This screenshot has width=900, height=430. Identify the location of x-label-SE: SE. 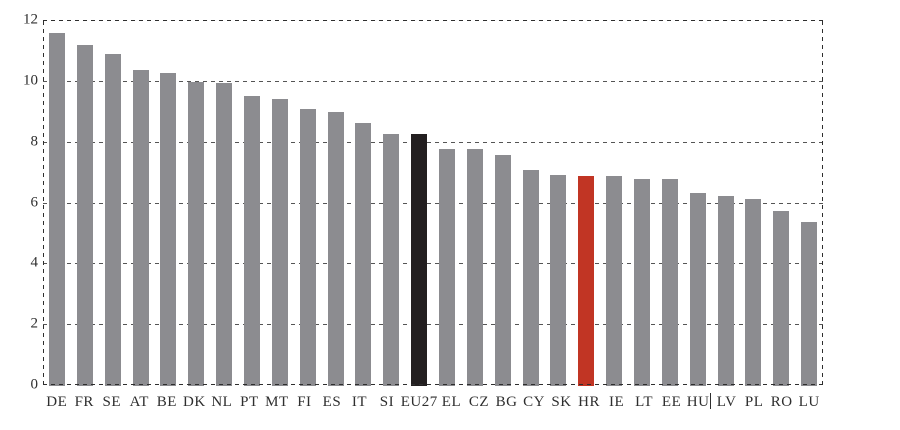
(112, 402).